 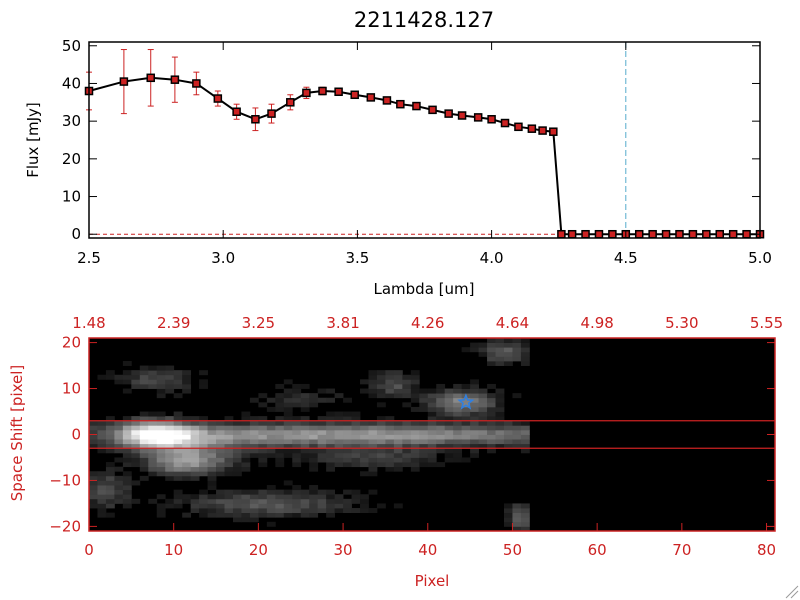 What do you see at coordinates (33, 140) in the screenshot?
I see `spectrum-y-label: Flux [mJy]` at bounding box center [33, 140].